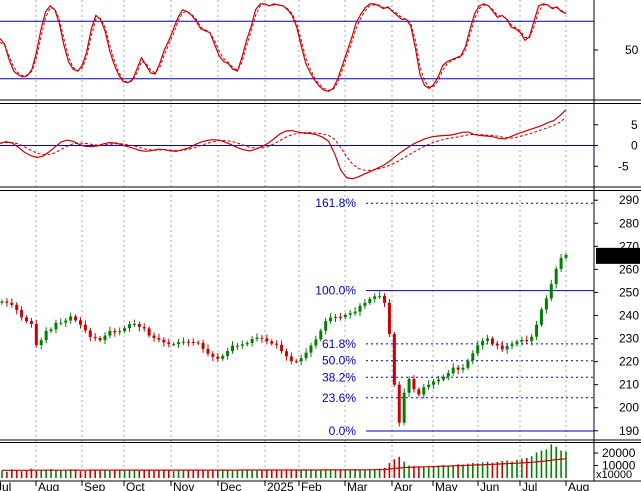 The image size is (641, 491). I want to click on macd-main-line, so click(283, 144).